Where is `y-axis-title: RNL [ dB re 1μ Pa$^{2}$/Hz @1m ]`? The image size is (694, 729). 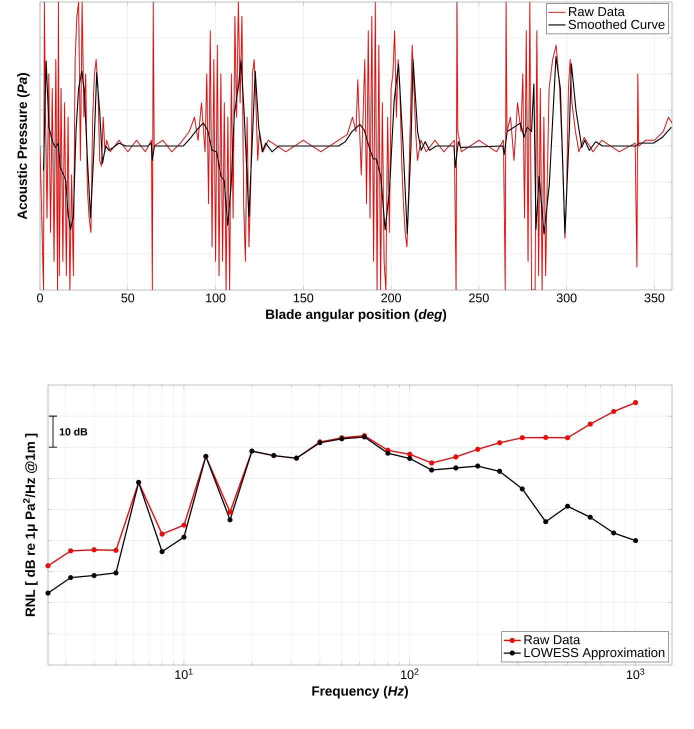 y-axis-title: RNL [ dB re 1μ Pa$^{2}$/Hz @1m ] is located at coordinates (30, 525).